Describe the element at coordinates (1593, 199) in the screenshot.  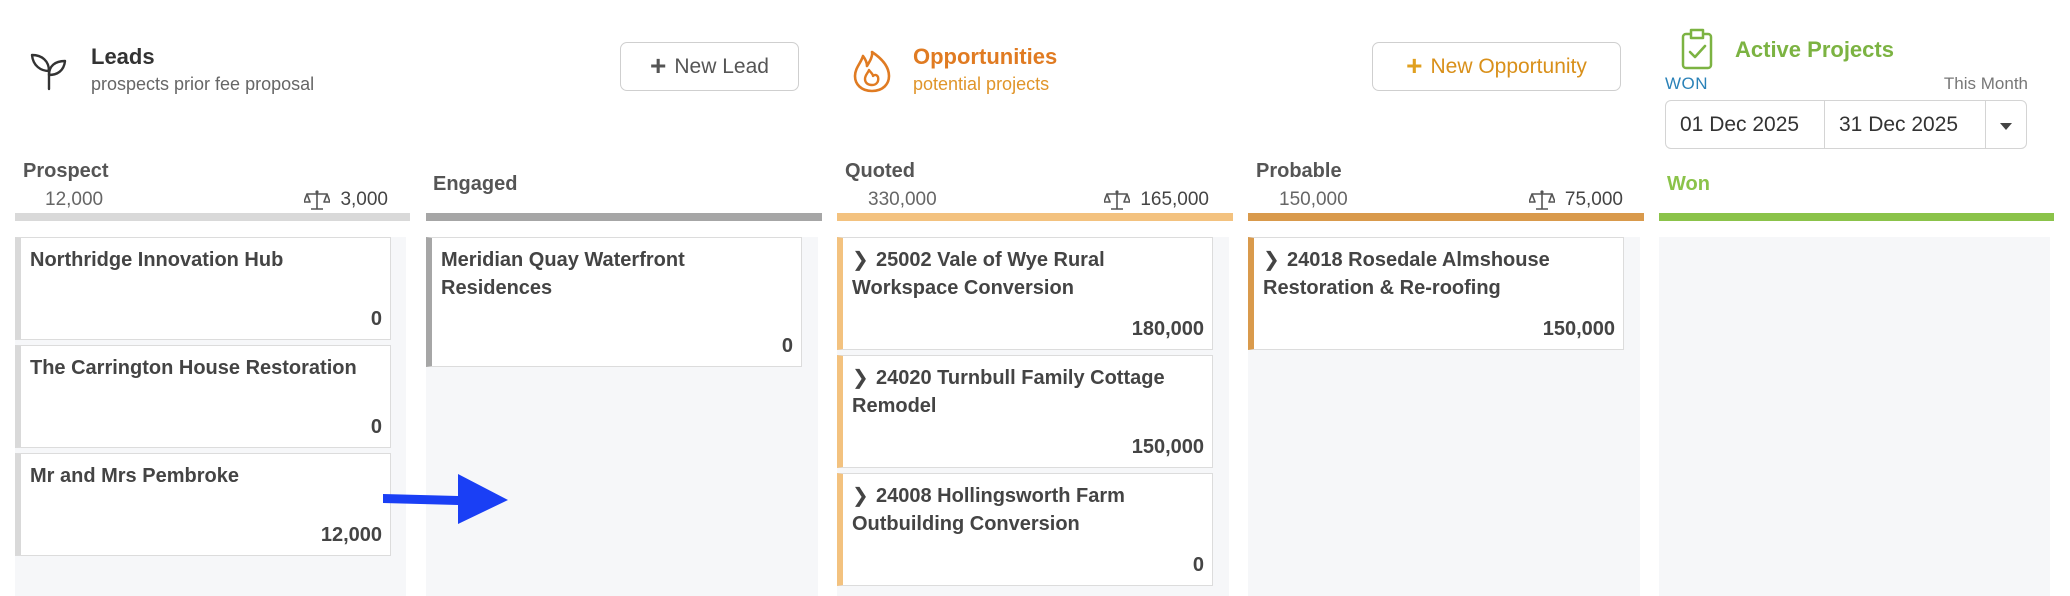
I see `weighted-value: 75,000` at that location.